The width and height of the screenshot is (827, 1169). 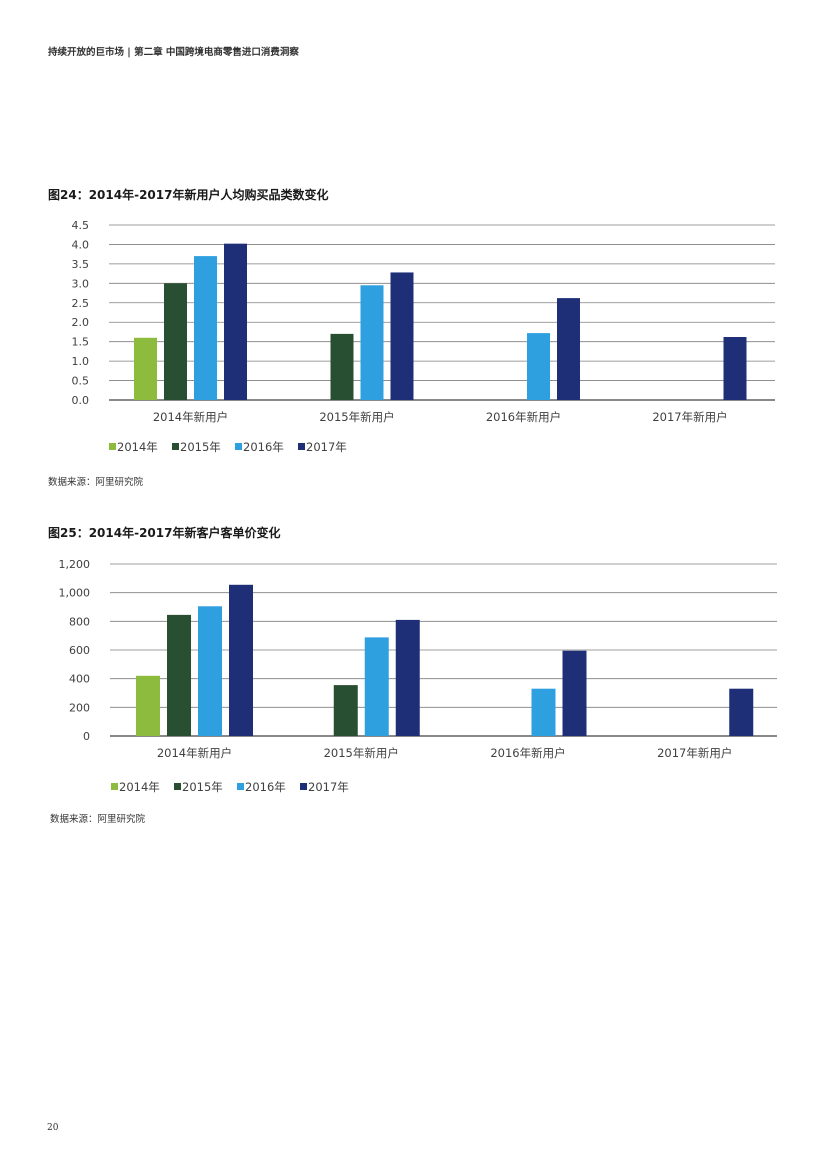 What do you see at coordinates (79, 679) in the screenshot?
I see `y-tick-label: 400` at bounding box center [79, 679].